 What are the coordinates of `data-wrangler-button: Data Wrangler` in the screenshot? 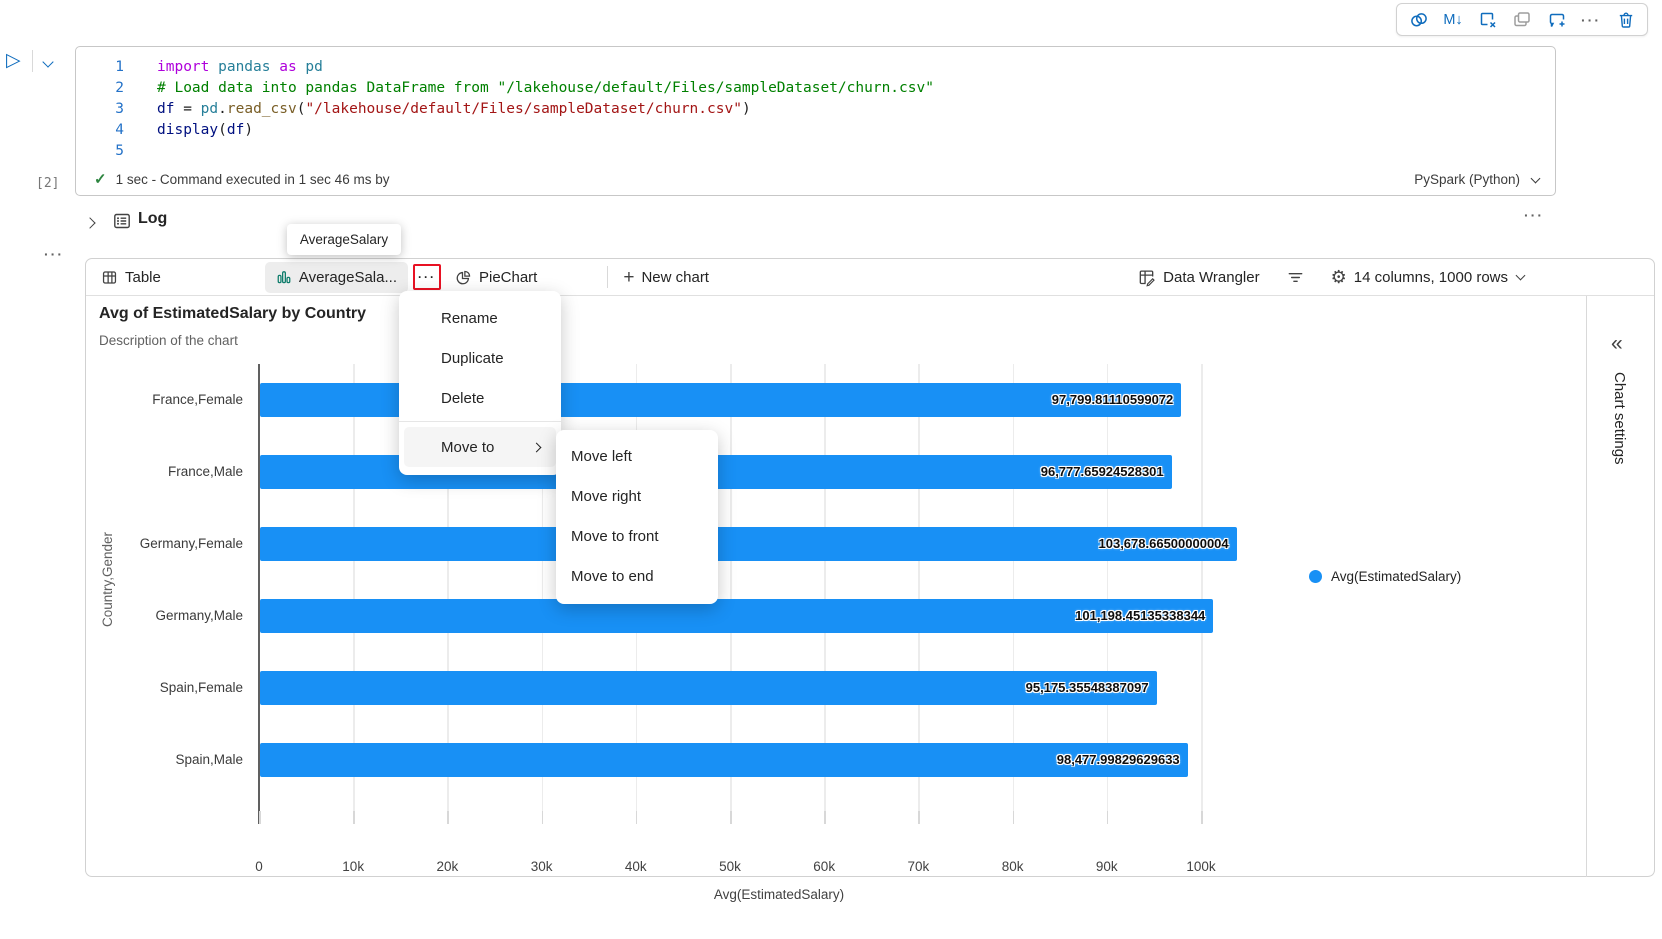 It's located at (1198, 277).